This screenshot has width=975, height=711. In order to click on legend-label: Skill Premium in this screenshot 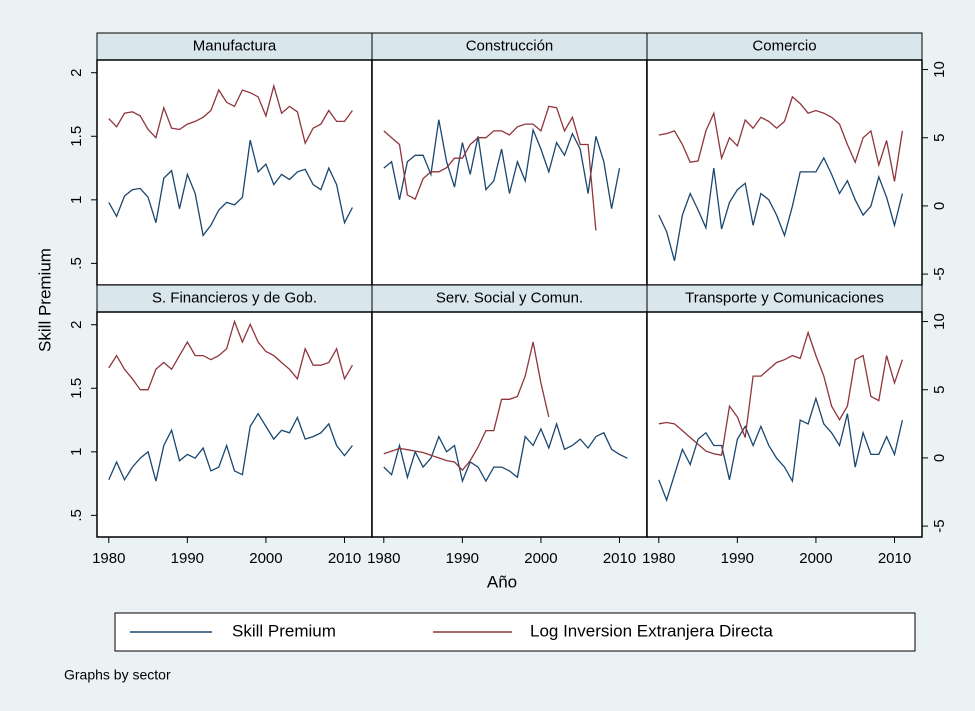, I will do `click(284, 630)`.